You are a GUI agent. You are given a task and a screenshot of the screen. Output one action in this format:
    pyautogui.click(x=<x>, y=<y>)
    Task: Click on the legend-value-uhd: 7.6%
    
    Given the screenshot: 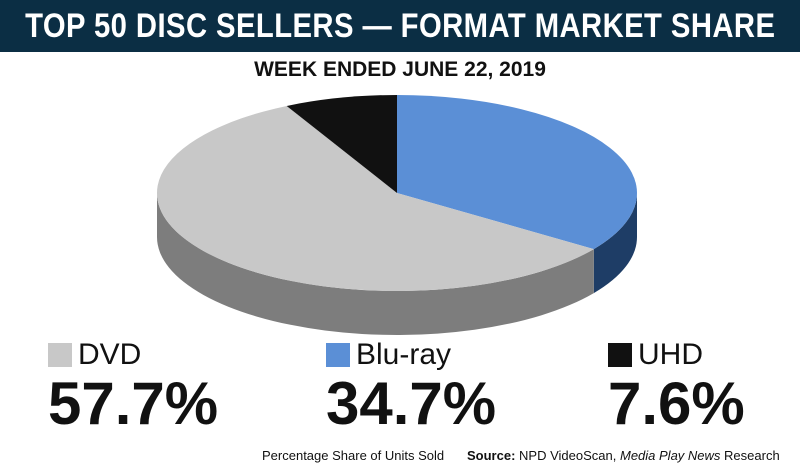 What is the action you would take?
    pyautogui.click(x=676, y=403)
    